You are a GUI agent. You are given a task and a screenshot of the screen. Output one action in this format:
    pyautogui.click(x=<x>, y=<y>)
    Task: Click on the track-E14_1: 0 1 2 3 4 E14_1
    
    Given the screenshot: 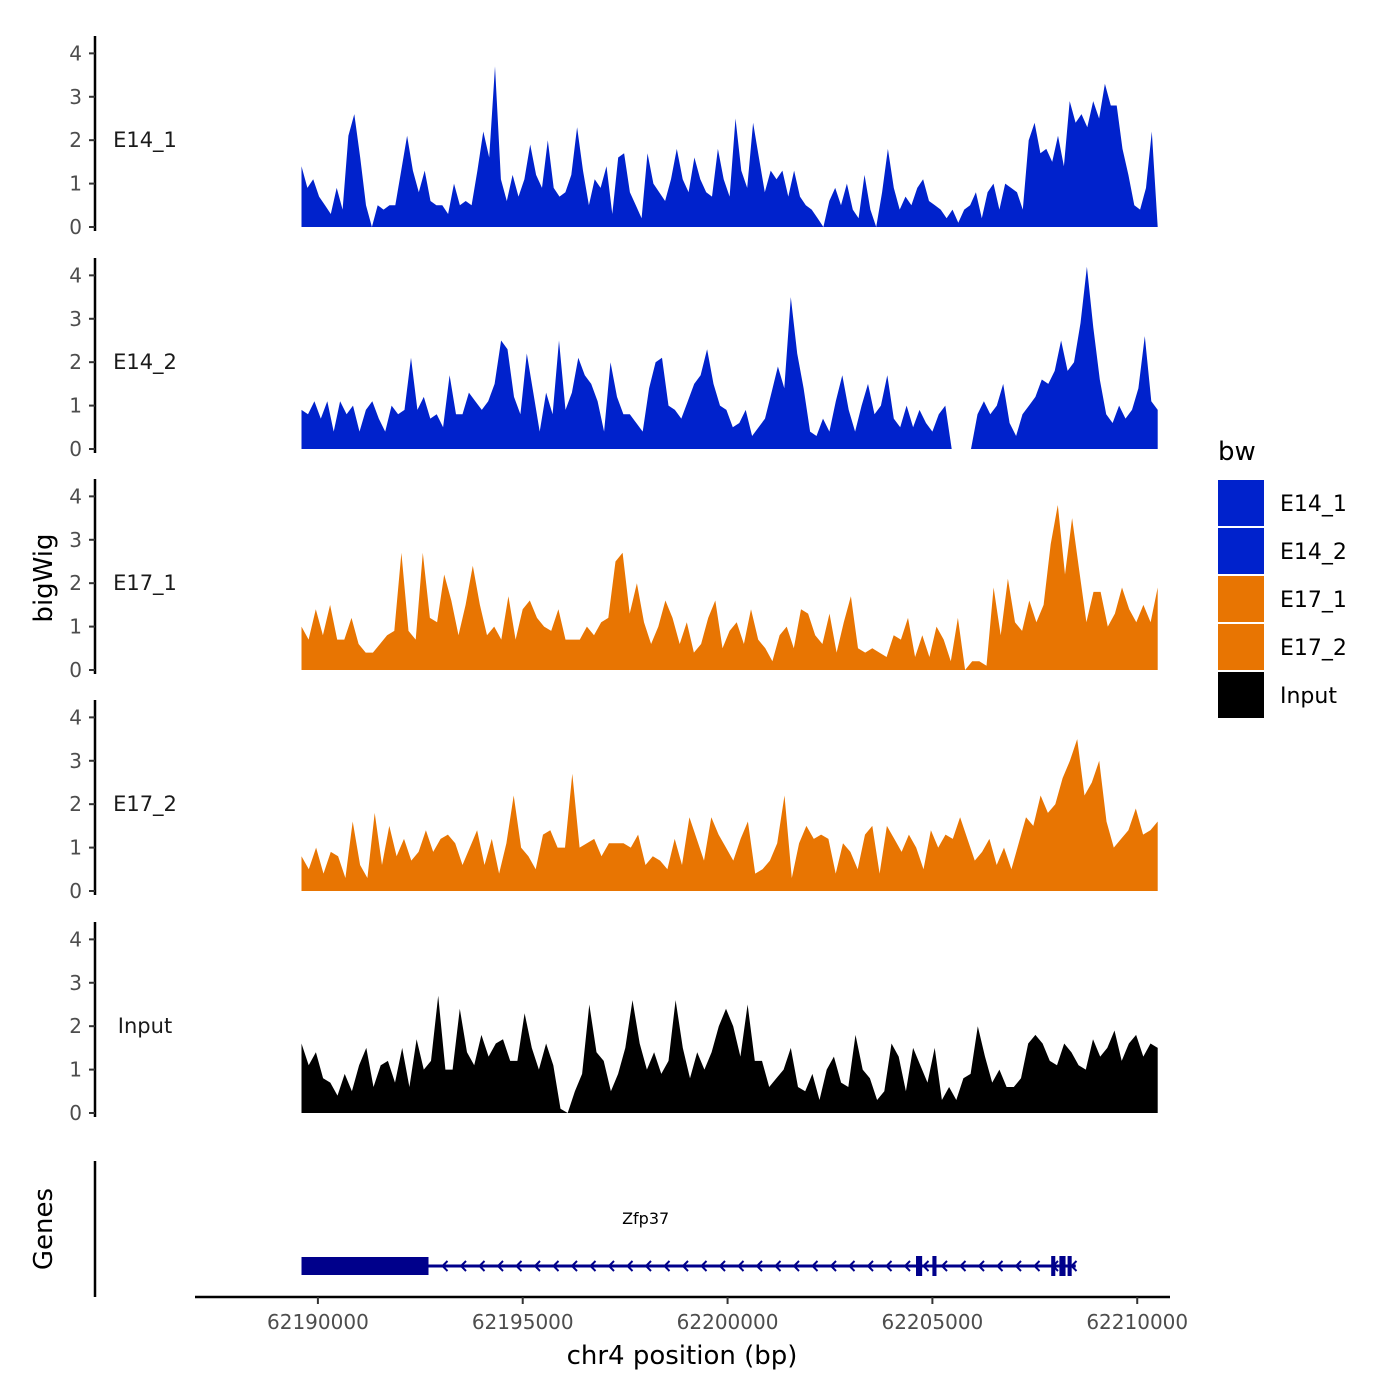 What is the action you would take?
    pyautogui.click(x=613, y=137)
    